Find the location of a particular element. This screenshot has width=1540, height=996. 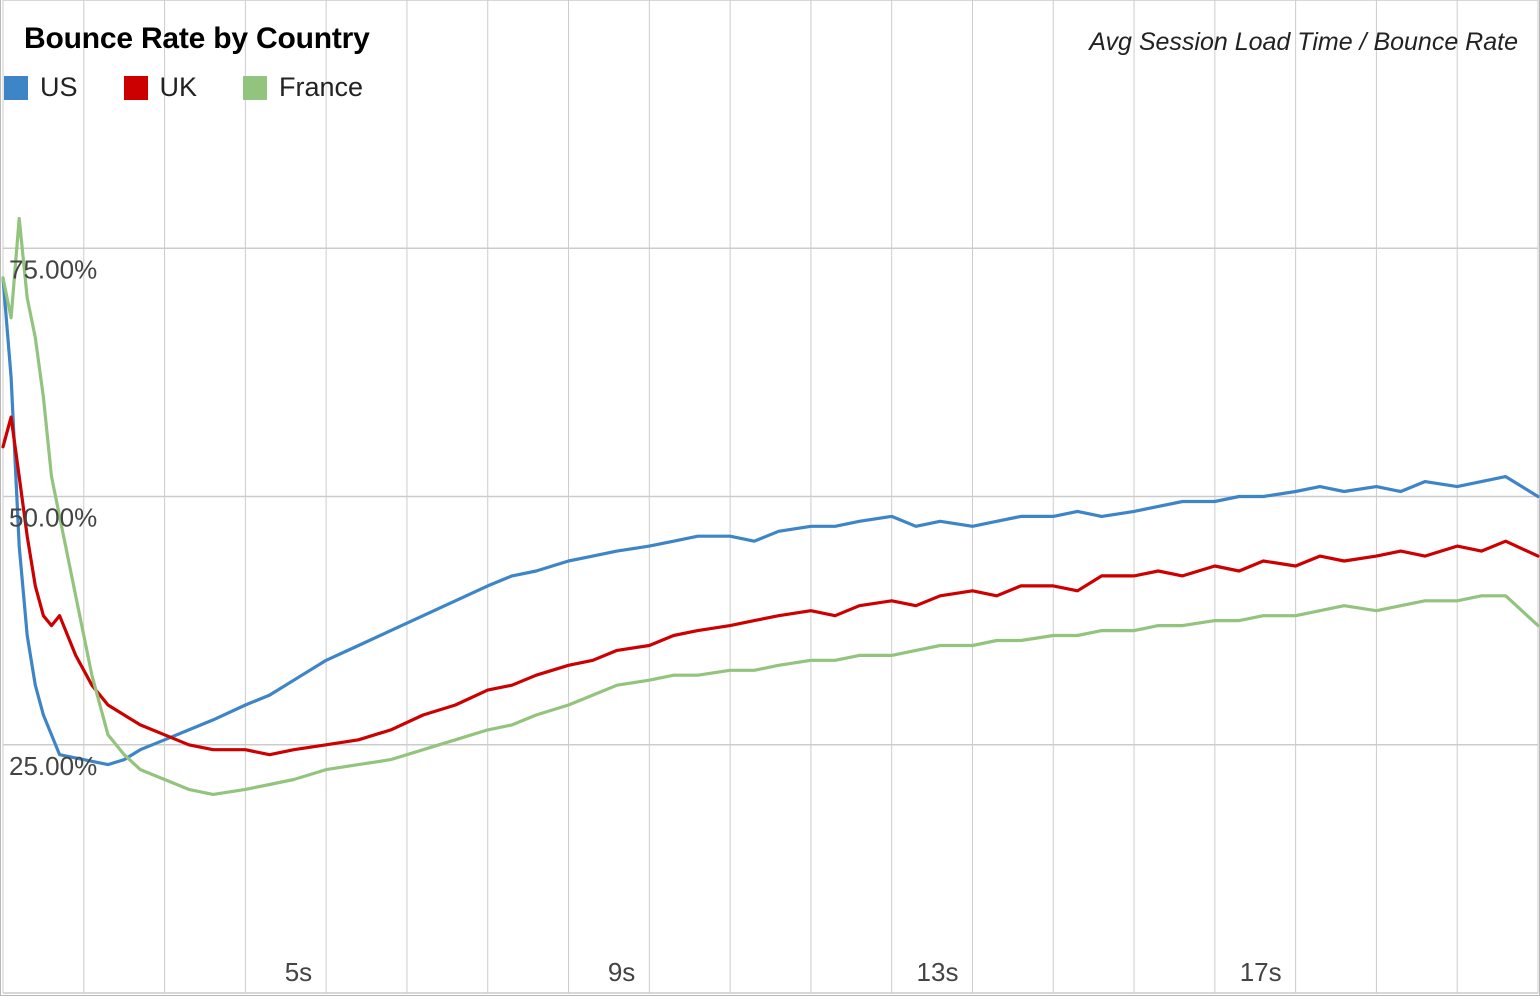

x-tick-label: 17s is located at coordinates (1261, 972).